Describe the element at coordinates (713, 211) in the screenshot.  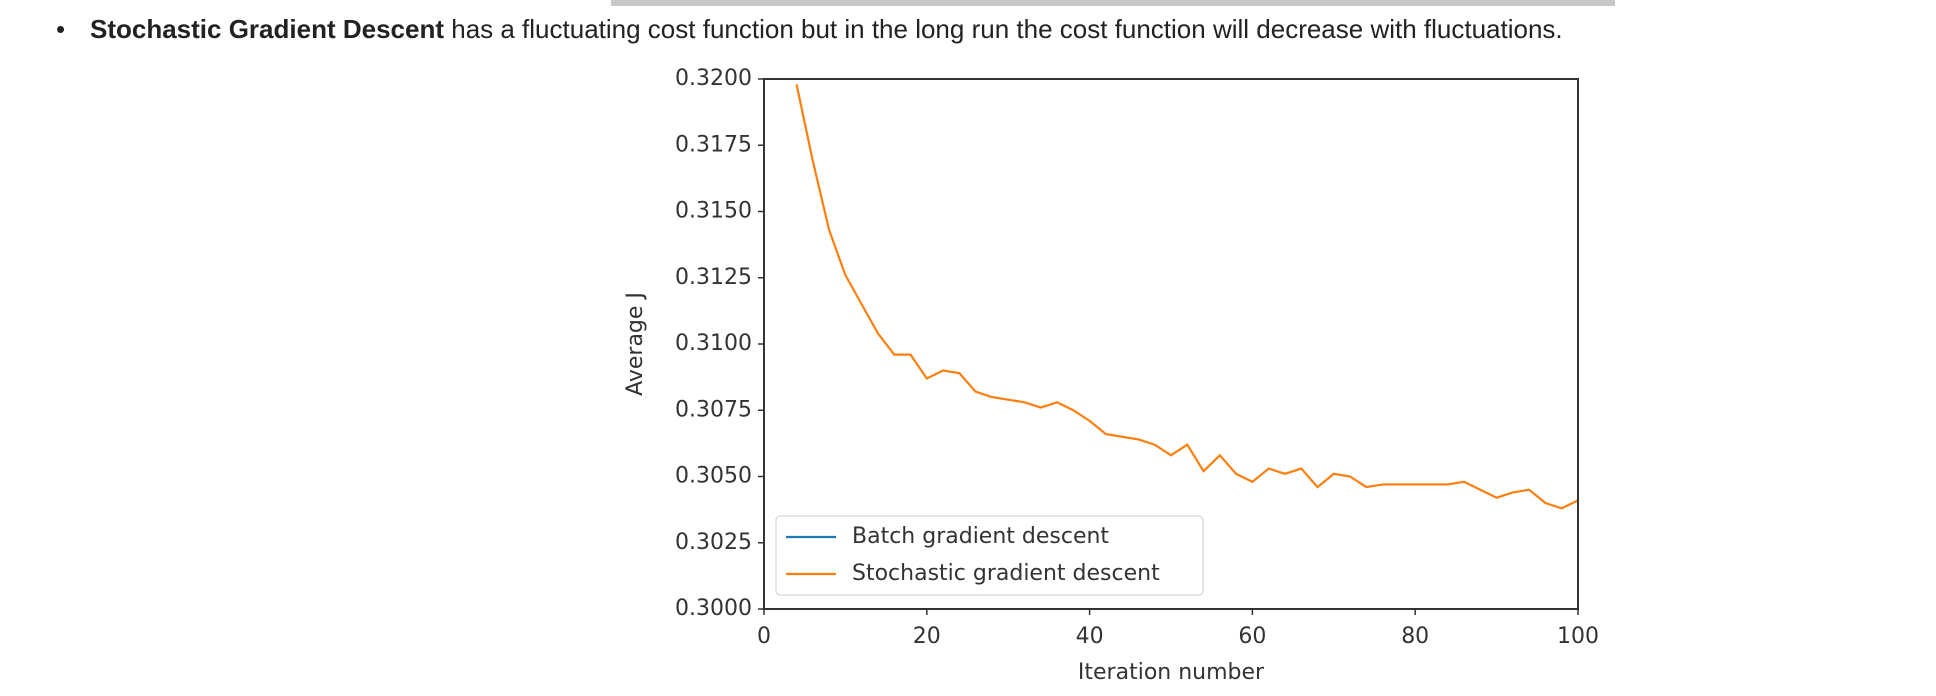
I see `y-tick-label: 0.3150` at that location.